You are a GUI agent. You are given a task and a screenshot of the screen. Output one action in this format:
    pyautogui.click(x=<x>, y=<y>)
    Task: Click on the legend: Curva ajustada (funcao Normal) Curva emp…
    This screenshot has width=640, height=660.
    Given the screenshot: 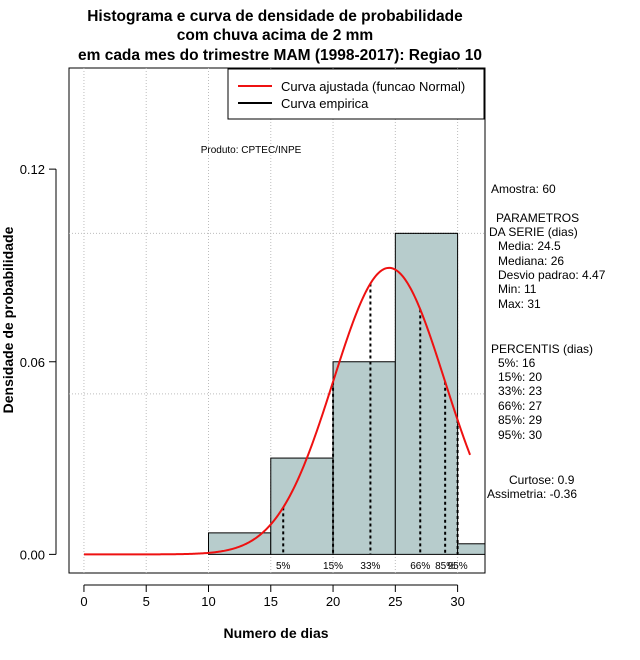 What is the action you would take?
    pyautogui.click(x=356, y=94)
    